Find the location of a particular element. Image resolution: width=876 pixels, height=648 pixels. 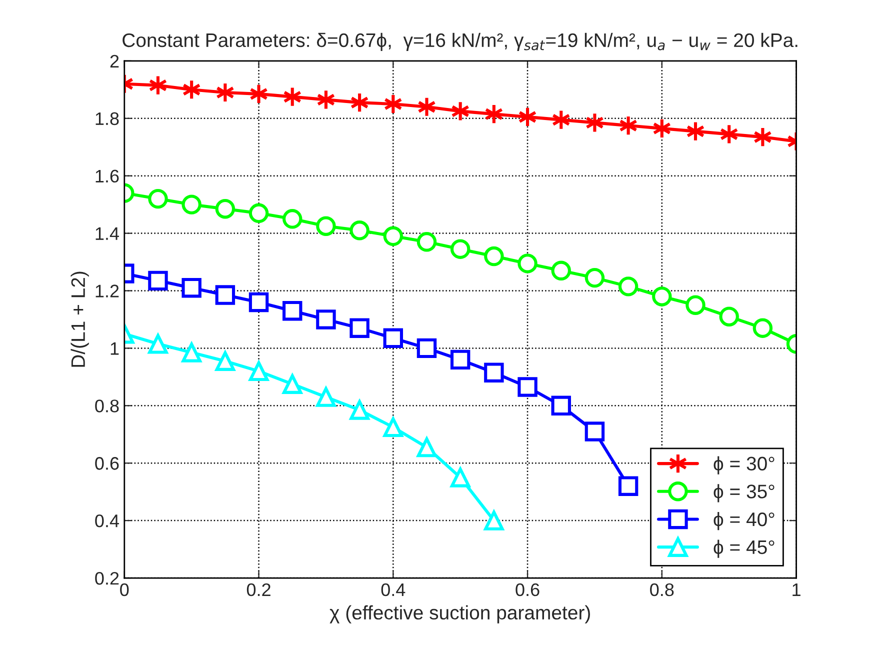

y-tick-label: 0.8 is located at coordinates (107, 406).